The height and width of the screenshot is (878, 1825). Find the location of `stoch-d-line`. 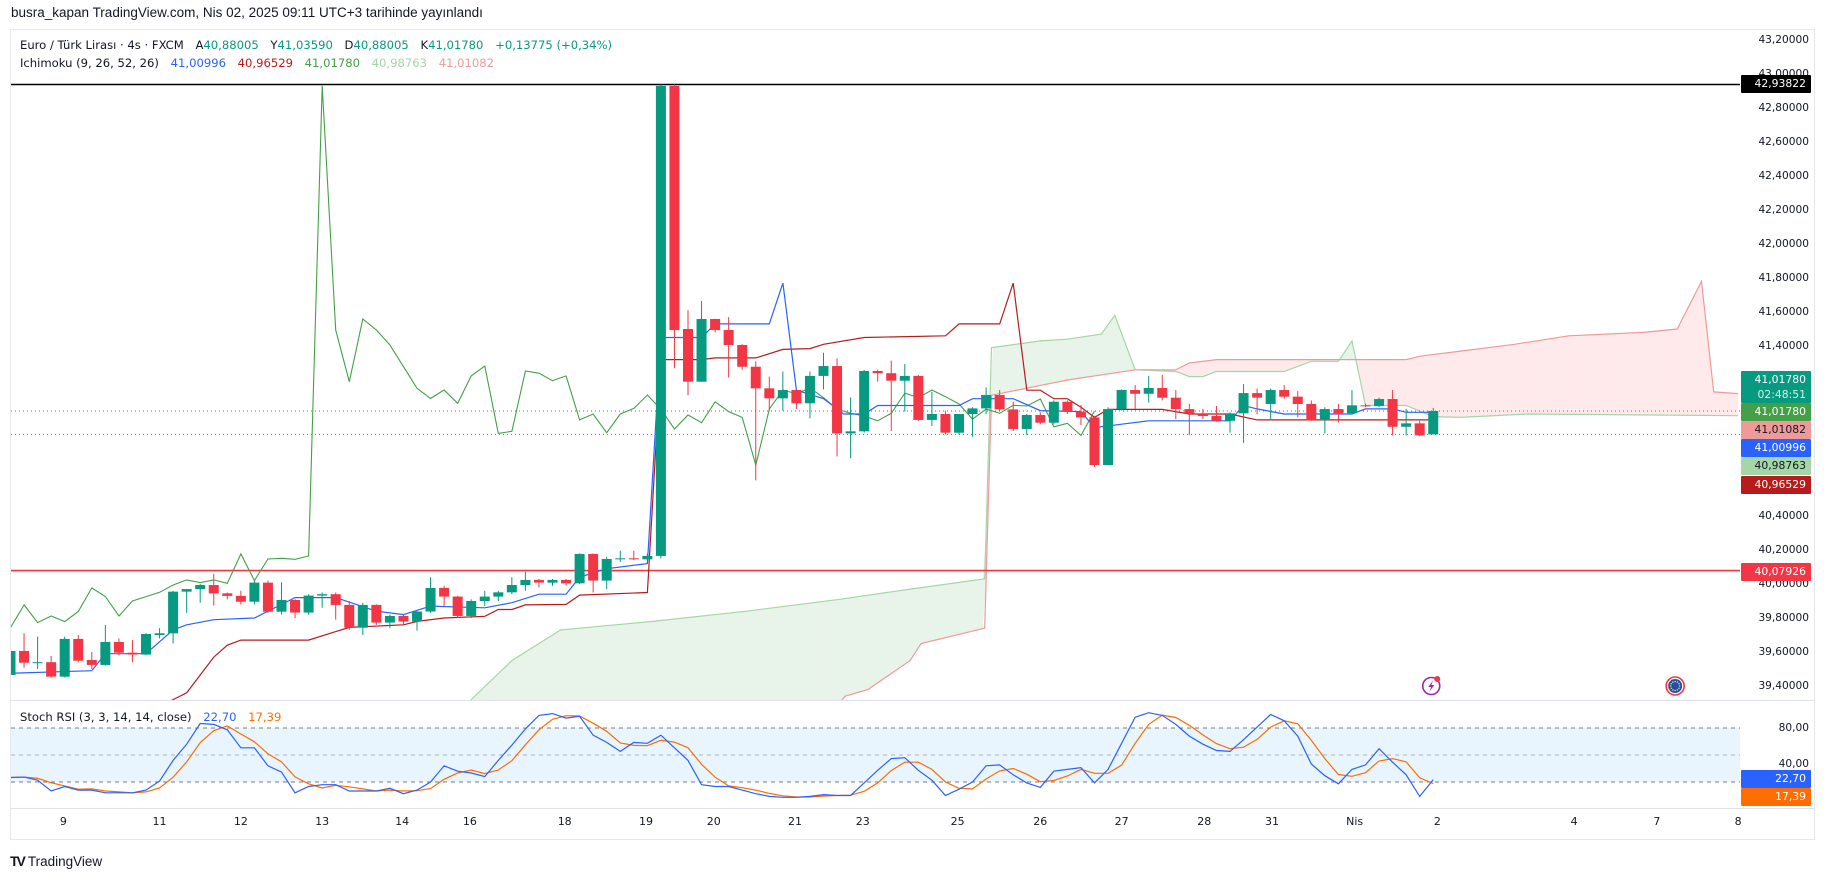

stoch-d-line is located at coordinates (722, 756).